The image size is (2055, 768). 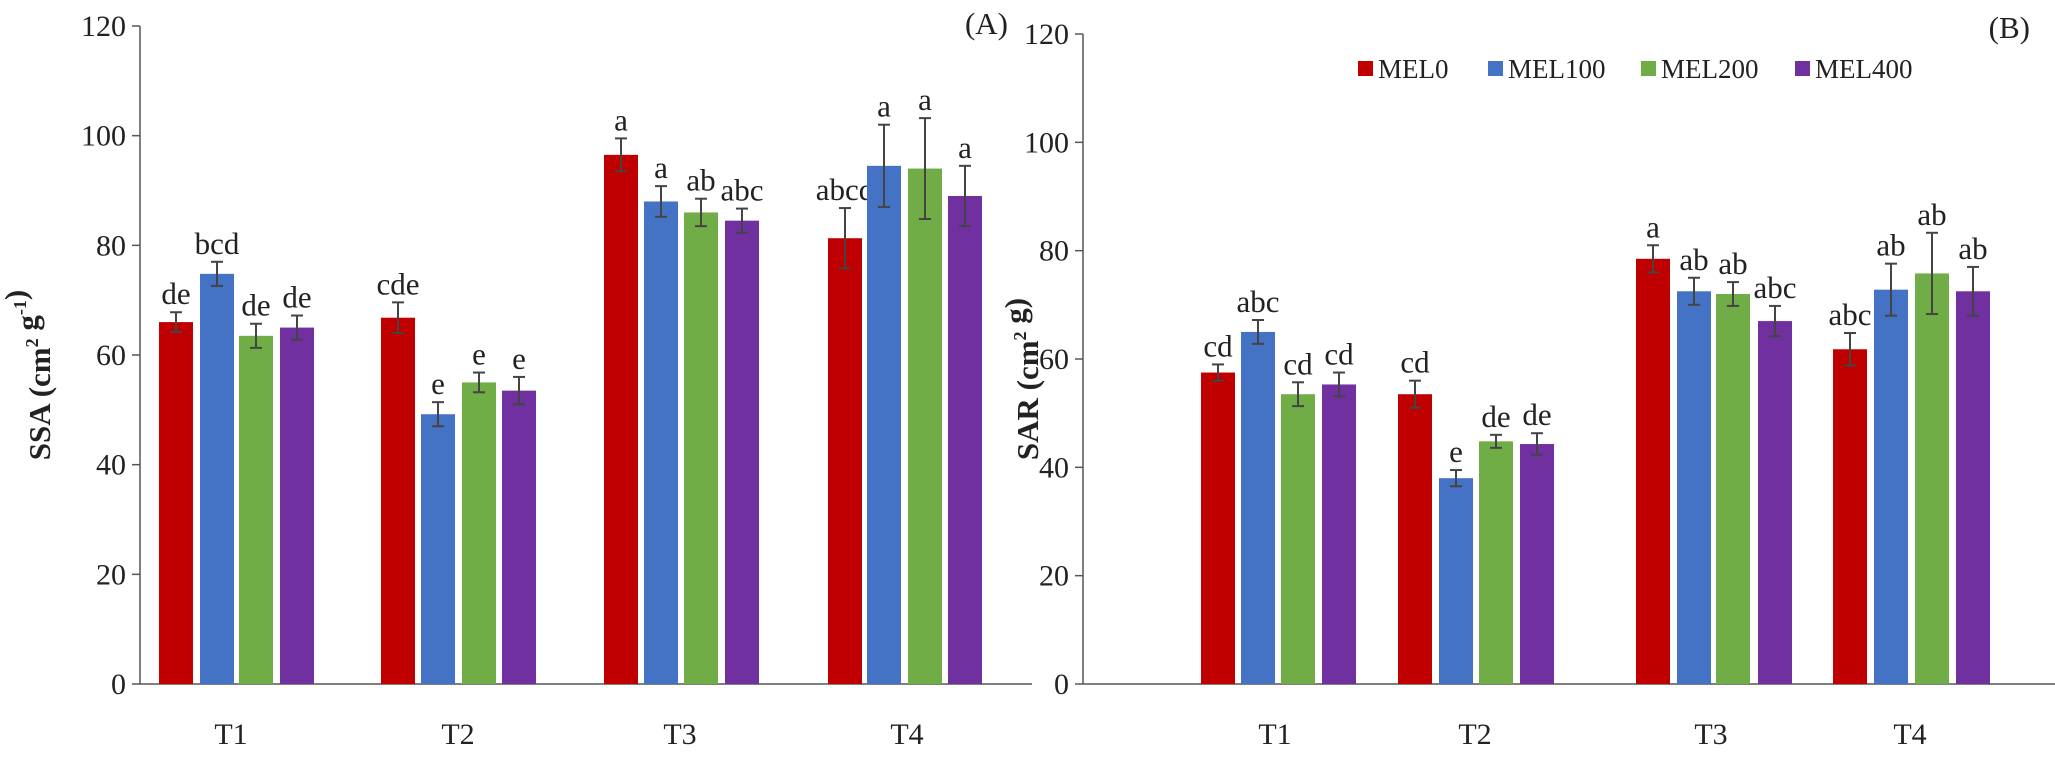 What do you see at coordinates (28, 375) in the screenshot?
I see `y-axis-title: SSA (cm2 g-1)` at bounding box center [28, 375].